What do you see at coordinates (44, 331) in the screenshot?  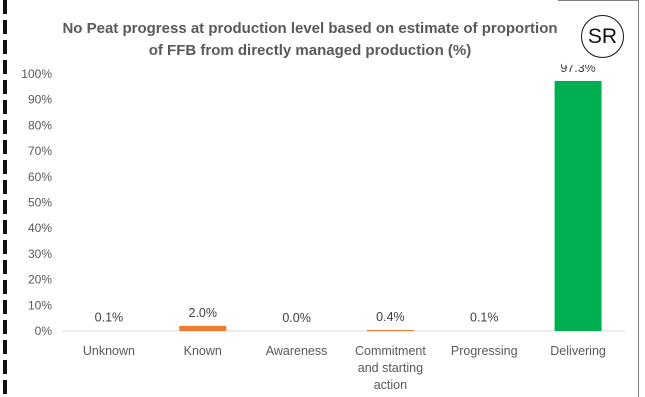 I see `y-tick-label: 0%` at bounding box center [44, 331].